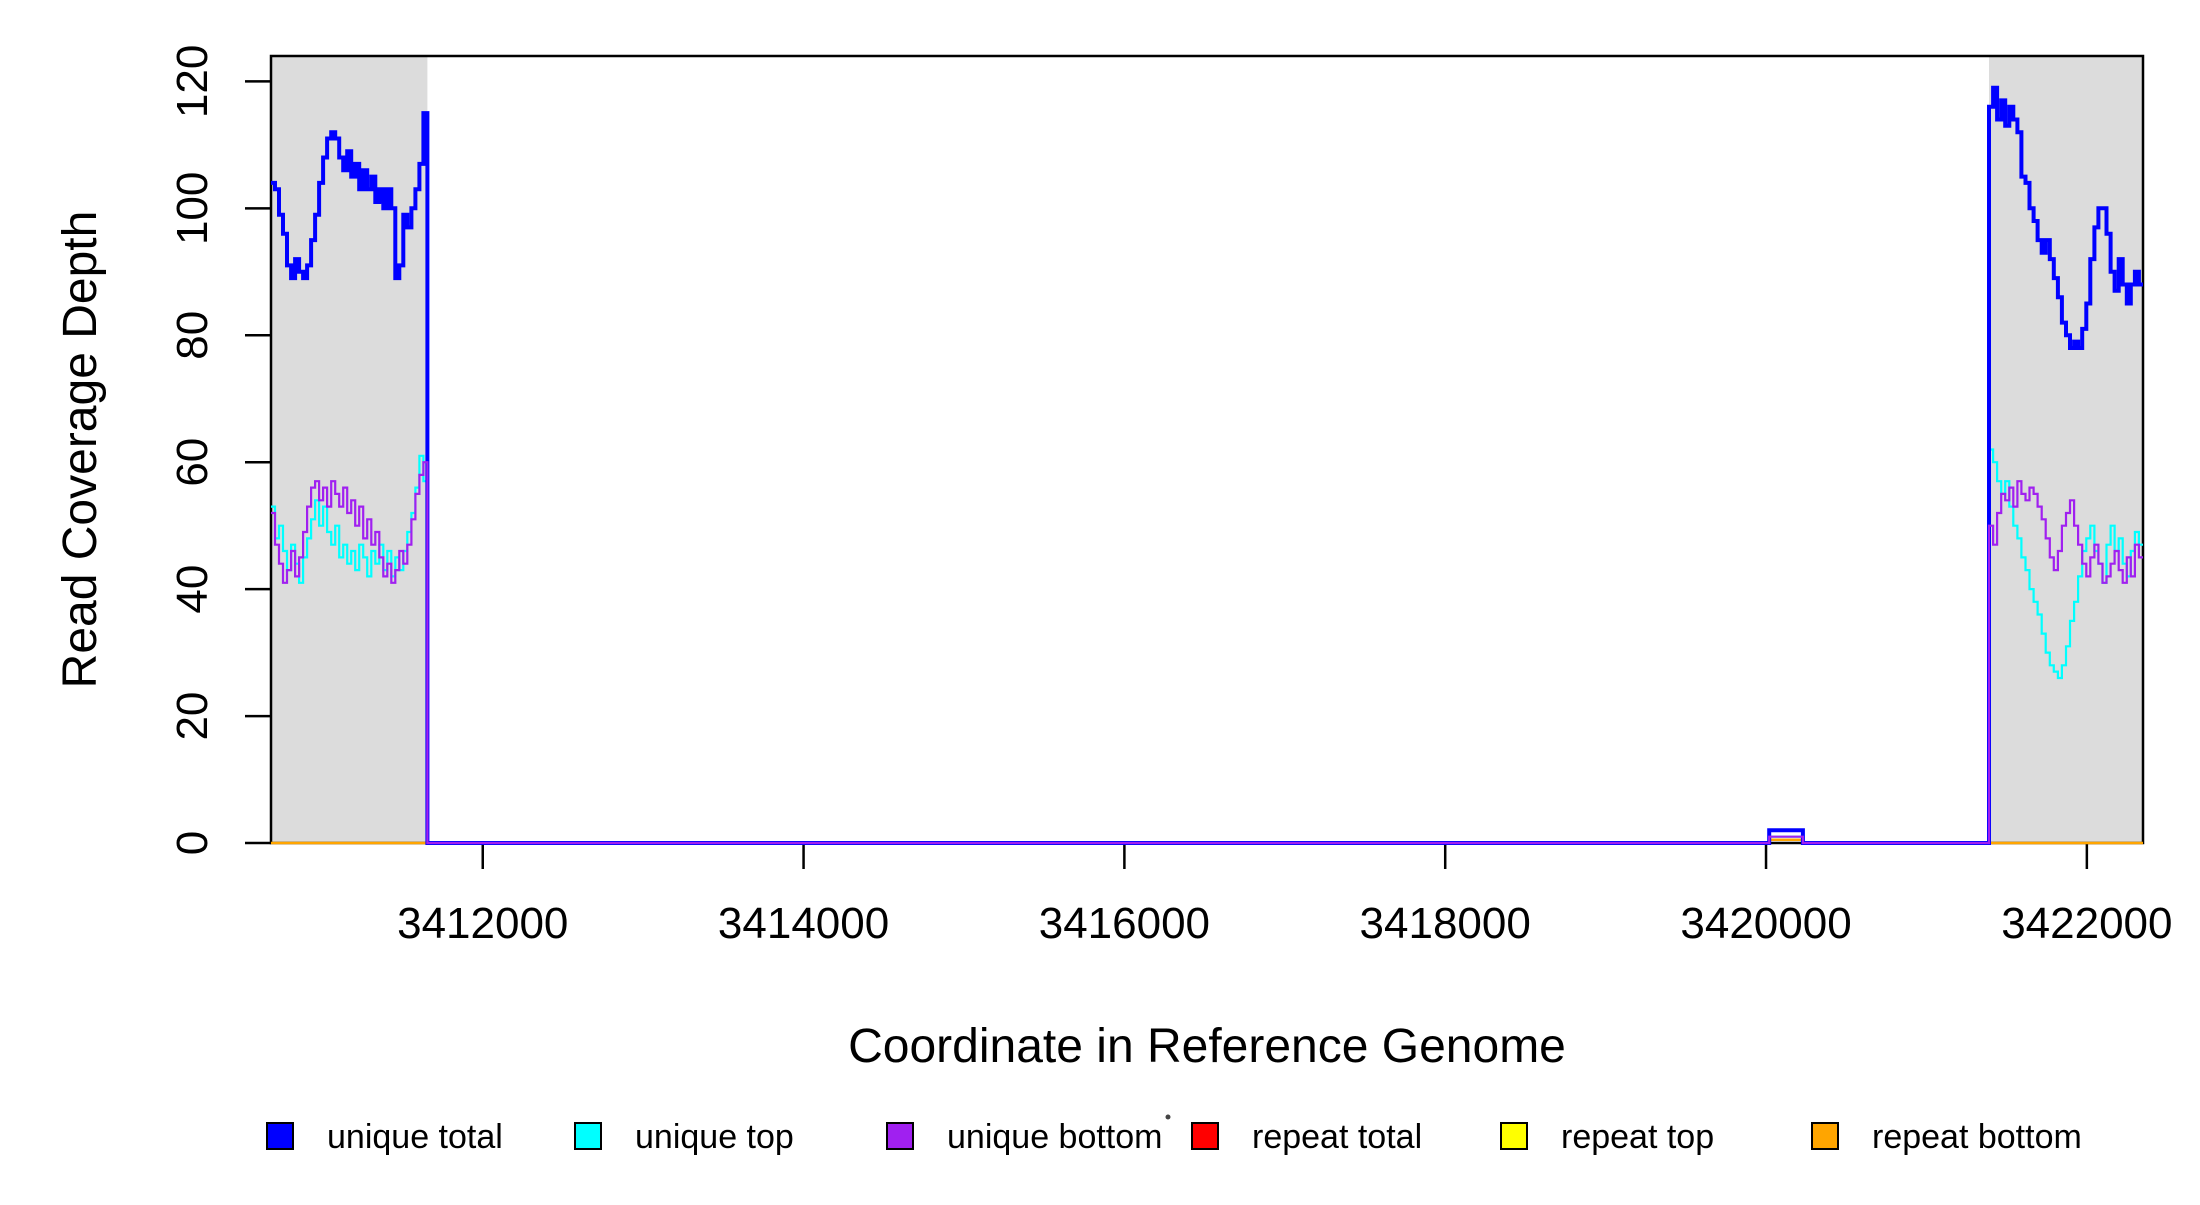 This screenshot has height=1205, width=2200. What do you see at coordinates (2066, 449) in the screenshot?
I see `repeat-region-right` at bounding box center [2066, 449].